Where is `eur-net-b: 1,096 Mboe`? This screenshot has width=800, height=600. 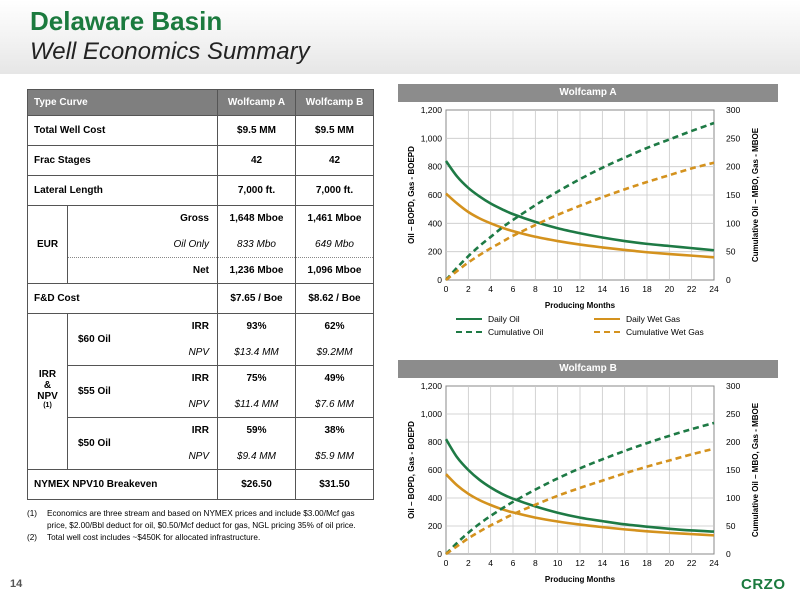
eur-net-b: 1,096 Mboe is located at coordinates (334, 270).